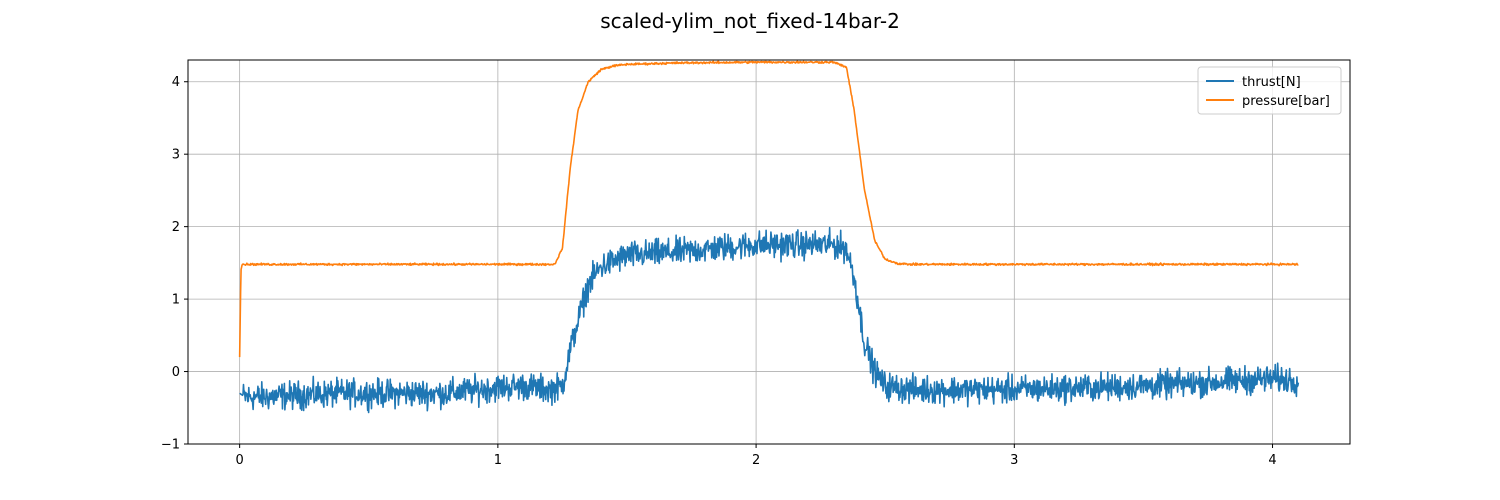 This screenshot has width=1500, height=500. What do you see at coordinates (498, 460) in the screenshot?
I see `x-tick-label: 1` at bounding box center [498, 460].